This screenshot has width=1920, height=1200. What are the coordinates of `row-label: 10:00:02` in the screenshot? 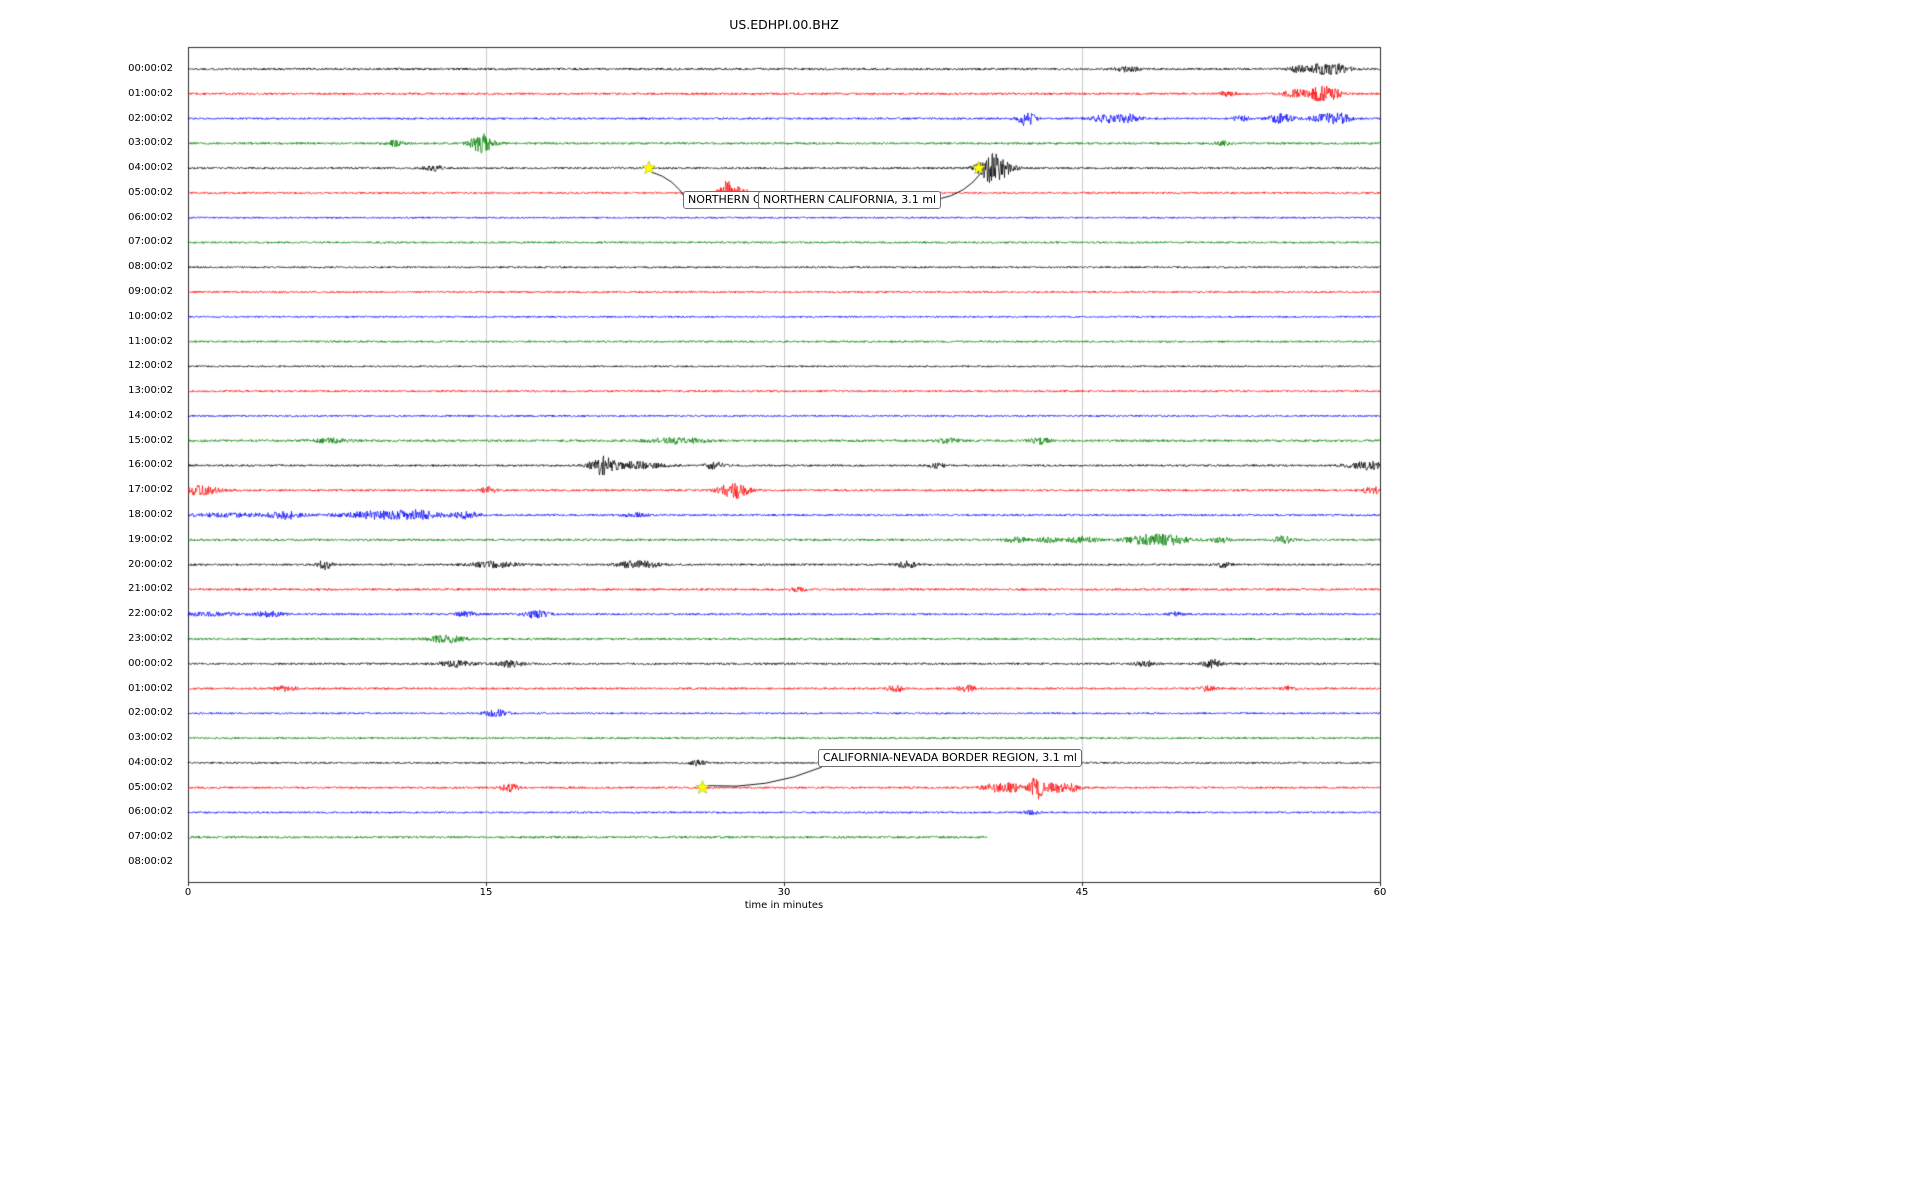 It's located at (150, 316).